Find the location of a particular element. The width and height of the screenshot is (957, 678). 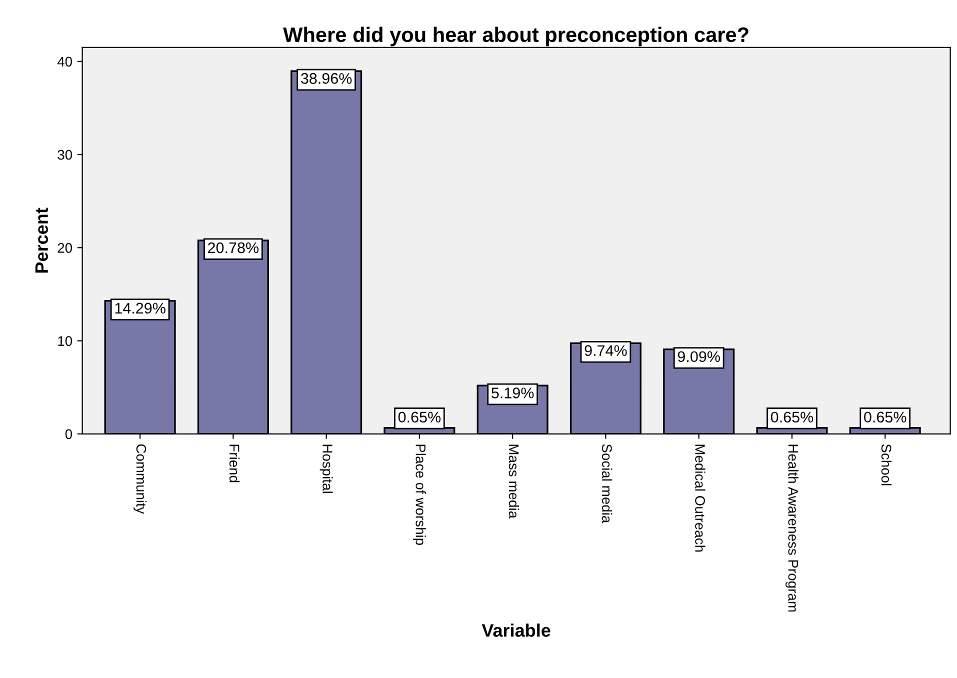

x-tick-label: Medical Outreach is located at coordinates (700, 498).